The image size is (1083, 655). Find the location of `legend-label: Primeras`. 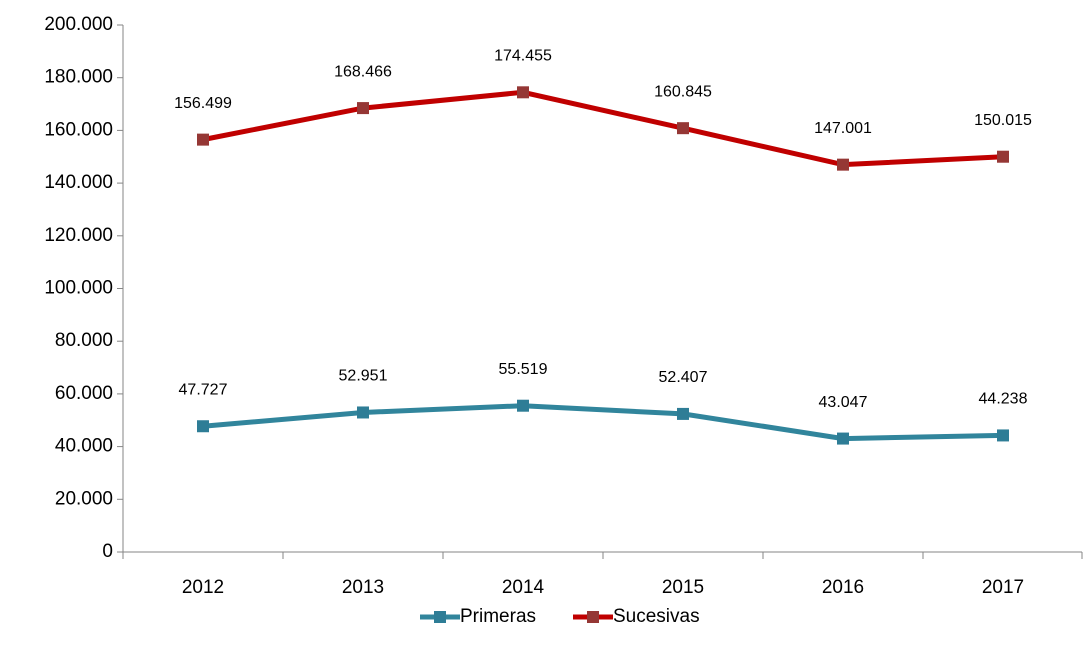

legend-label: Primeras is located at coordinates (498, 616).